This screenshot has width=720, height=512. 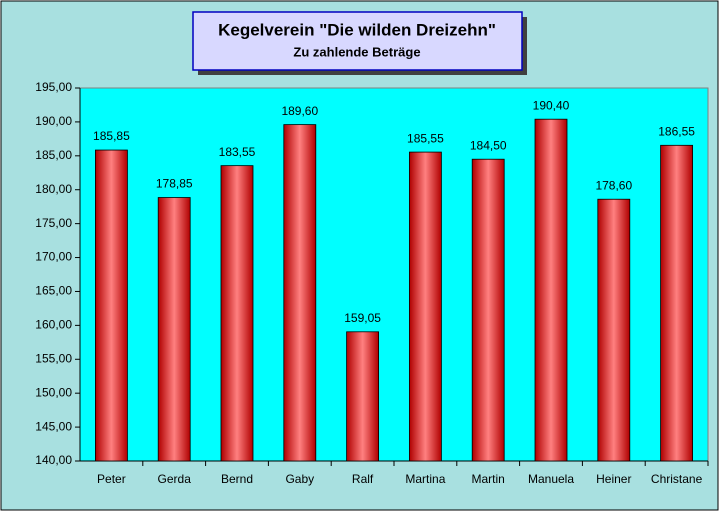 I want to click on value-label: 190,40, so click(x=551, y=105).